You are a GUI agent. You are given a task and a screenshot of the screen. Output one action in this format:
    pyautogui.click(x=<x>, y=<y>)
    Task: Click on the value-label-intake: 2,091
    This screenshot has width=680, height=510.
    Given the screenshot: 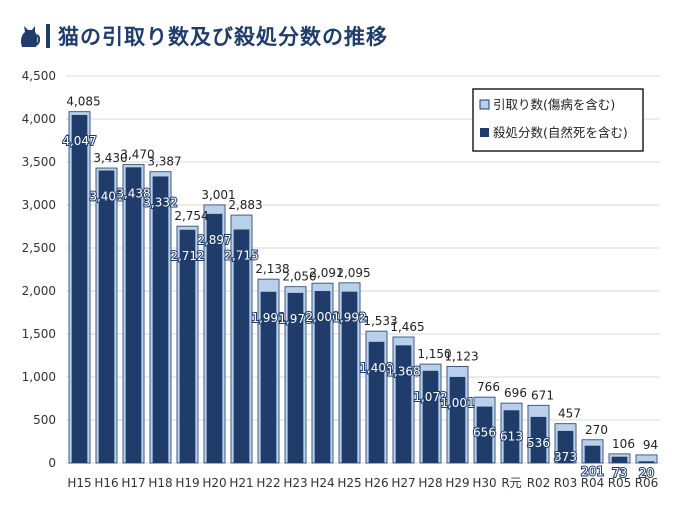 What is the action you would take?
    pyautogui.click(x=326, y=273)
    